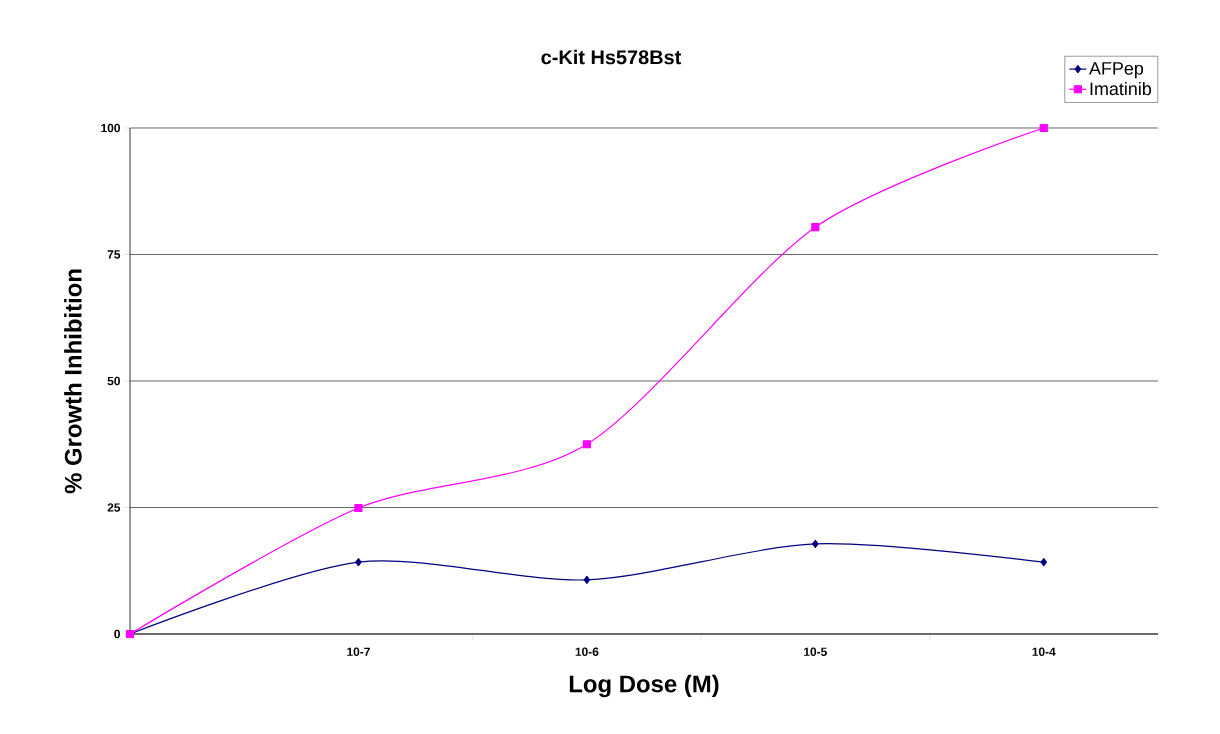 The height and width of the screenshot is (734, 1220). Describe the element at coordinates (815, 651) in the screenshot. I see `x-tick-label: 10-5` at that location.